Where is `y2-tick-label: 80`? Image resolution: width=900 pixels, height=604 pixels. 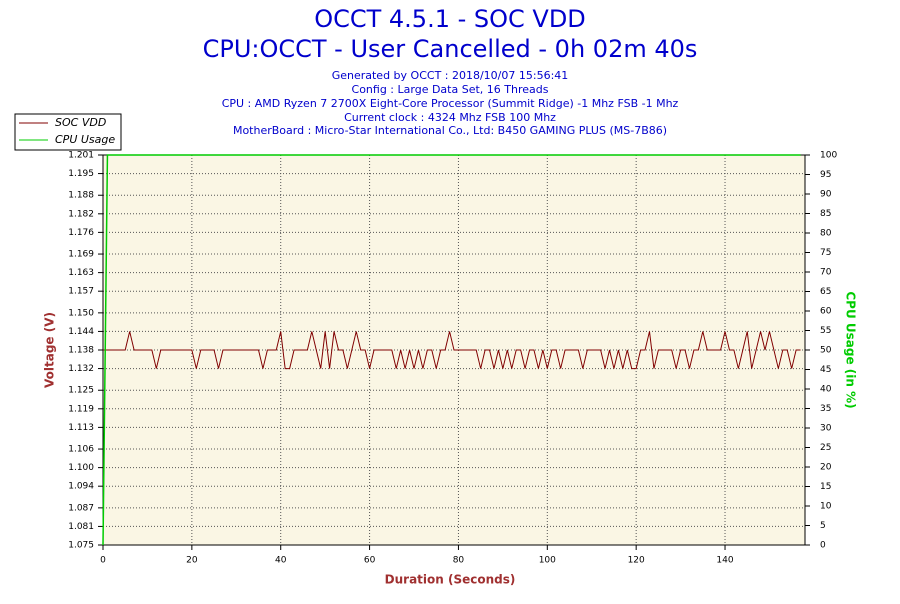 y2-tick-label: 80 is located at coordinates (826, 234).